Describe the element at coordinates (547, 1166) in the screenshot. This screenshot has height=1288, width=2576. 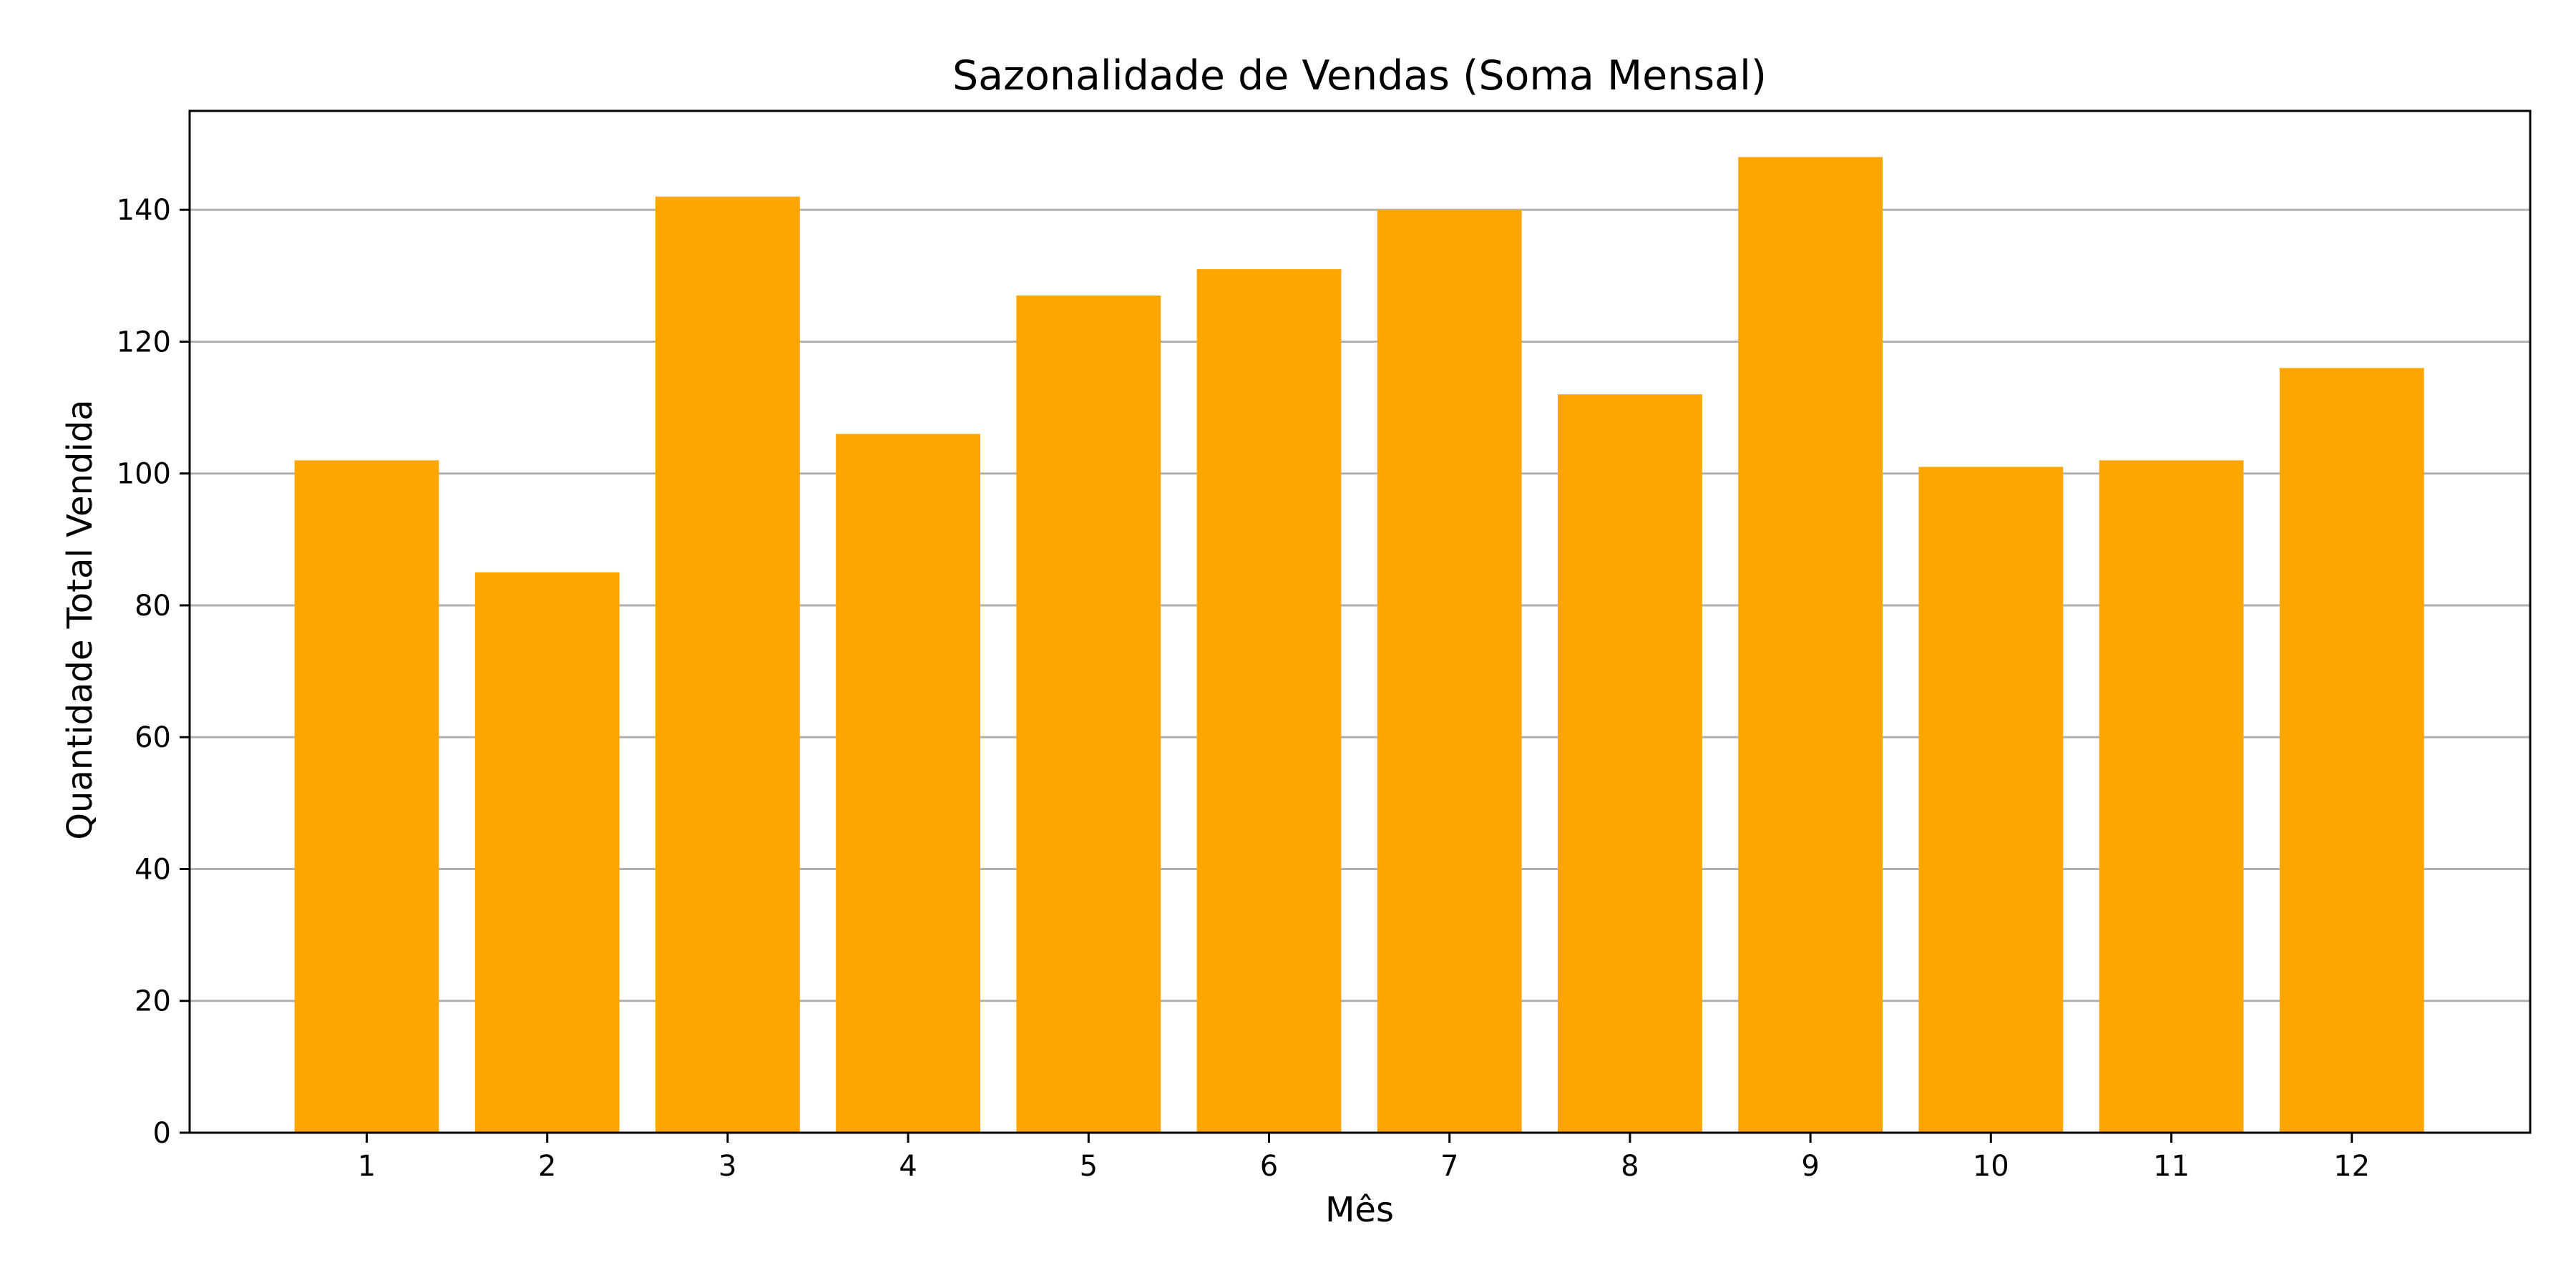
I see `x-tick-label: 2` at that location.